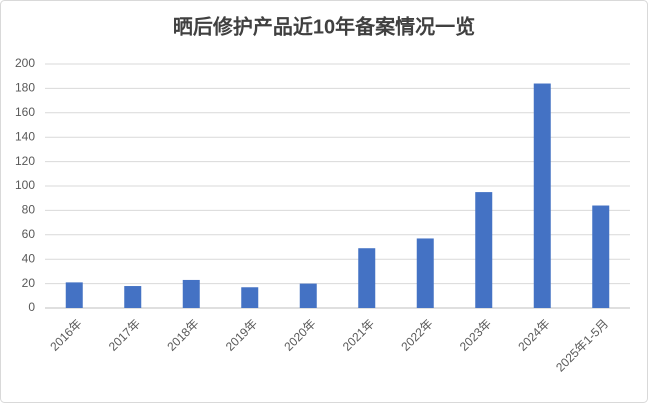 This screenshot has height=403, width=648. What do you see at coordinates (29, 283) in the screenshot?
I see `y-tick-label: 20` at bounding box center [29, 283].